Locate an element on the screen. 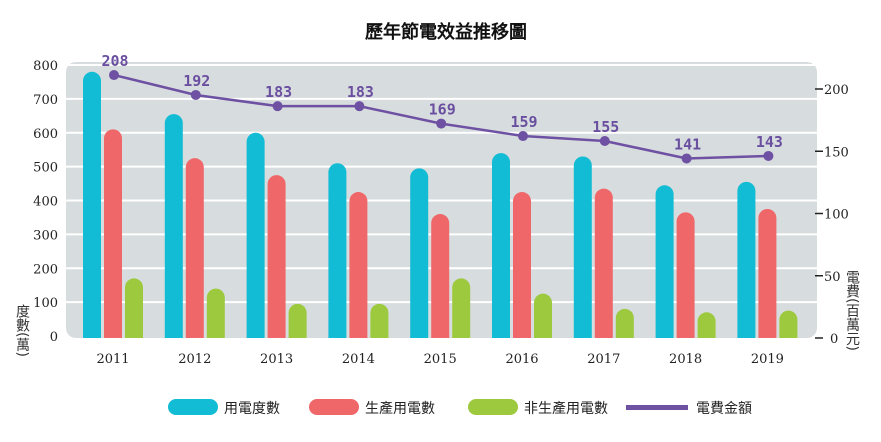  legend-label: 非生產用電數 is located at coordinates (566, 408).